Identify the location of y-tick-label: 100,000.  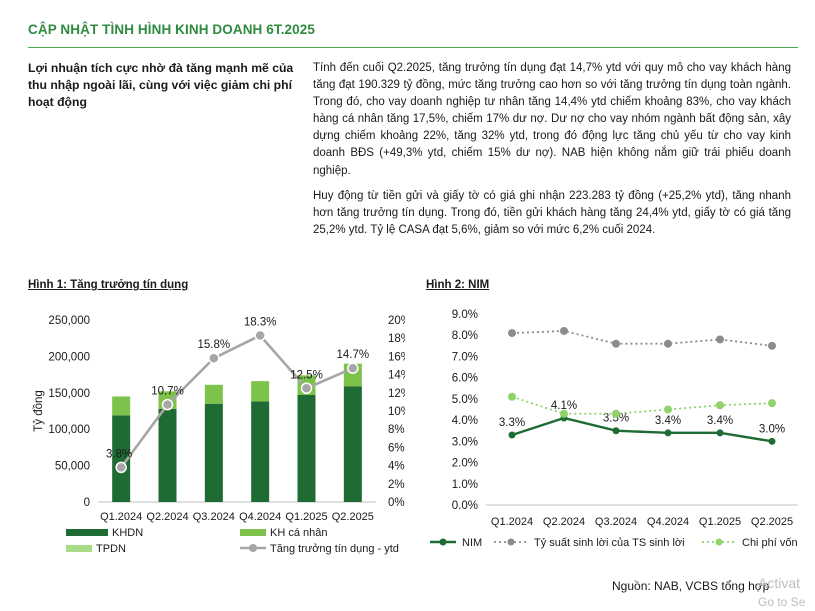
(69, 430).